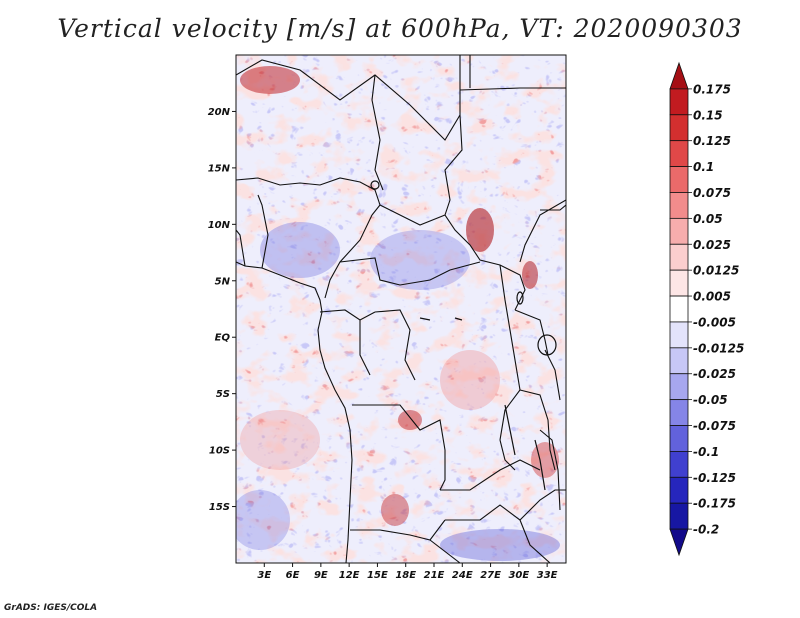  What do you see at coordinates (714, 322) in the screenshot?
I see `colorbar-label: -0.005` at bounding box center [714, 322].